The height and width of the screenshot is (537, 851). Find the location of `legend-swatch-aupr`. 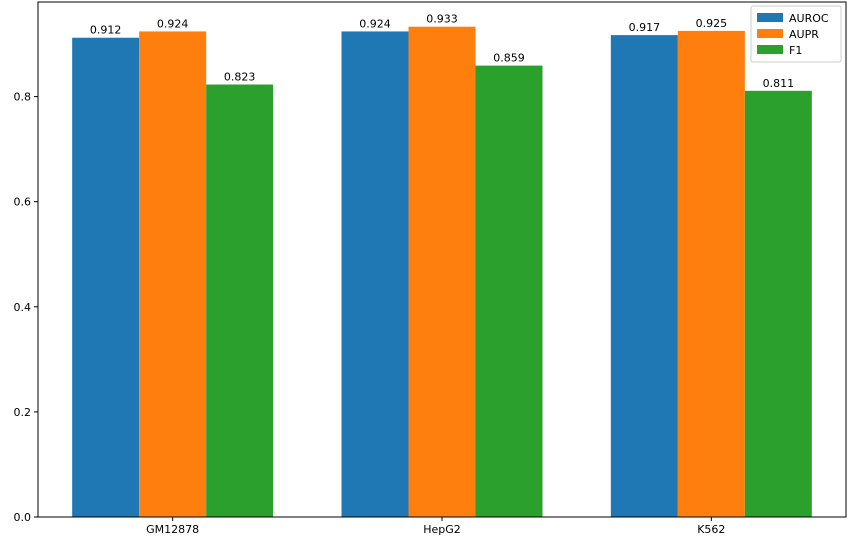

legend-swatch-aupr is located at coordinates (770, 33).